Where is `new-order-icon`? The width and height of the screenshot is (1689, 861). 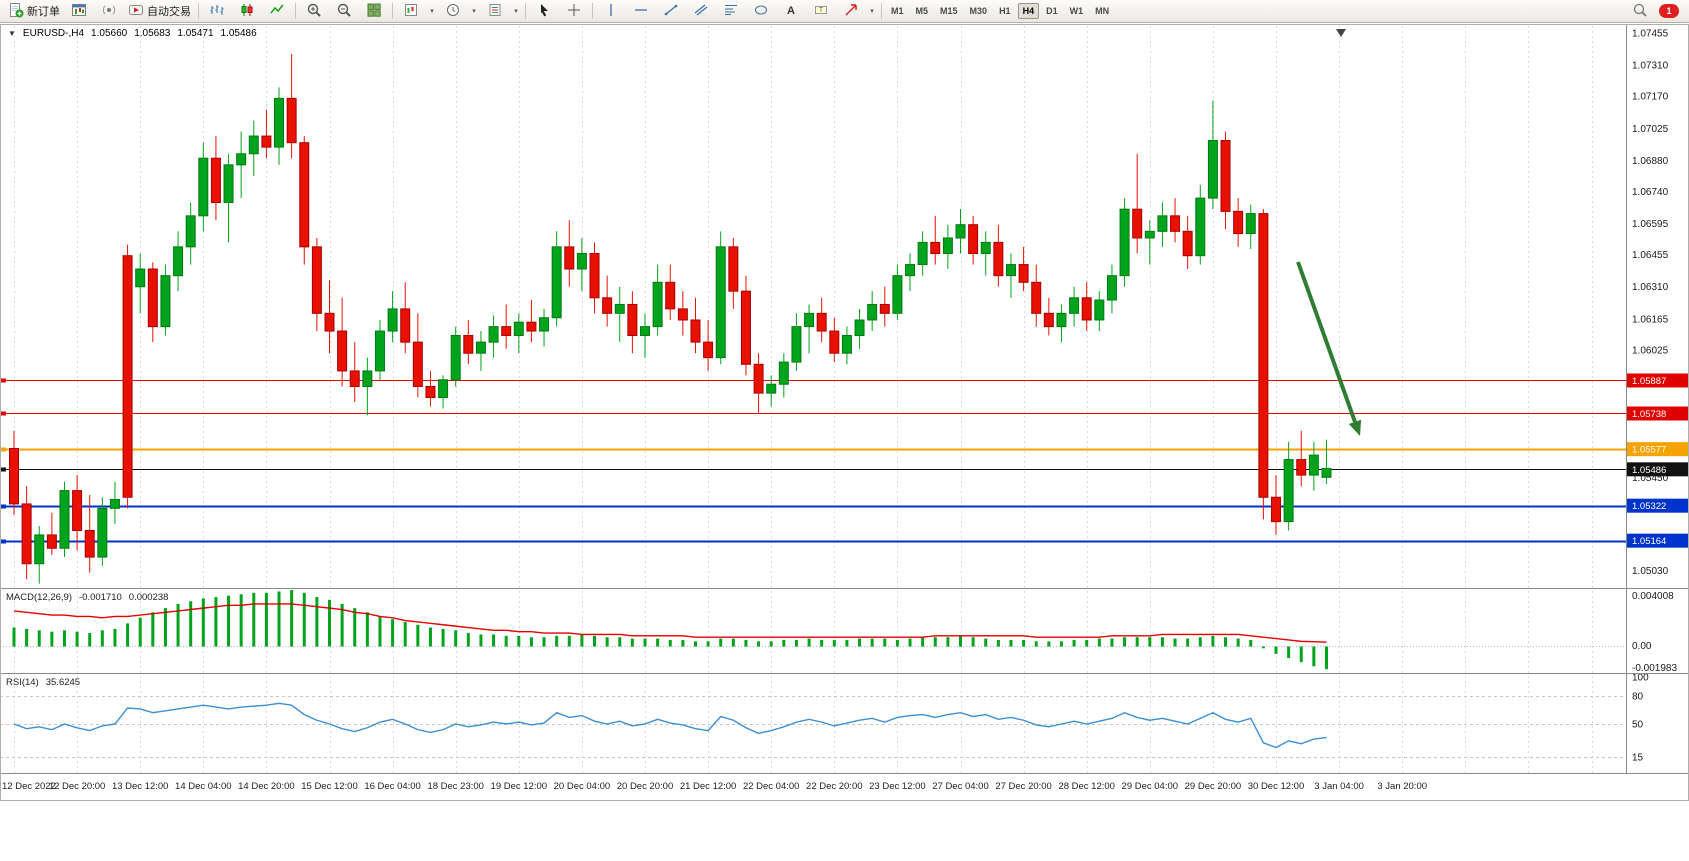
new-order-icon is located at coordinates (16, 11).